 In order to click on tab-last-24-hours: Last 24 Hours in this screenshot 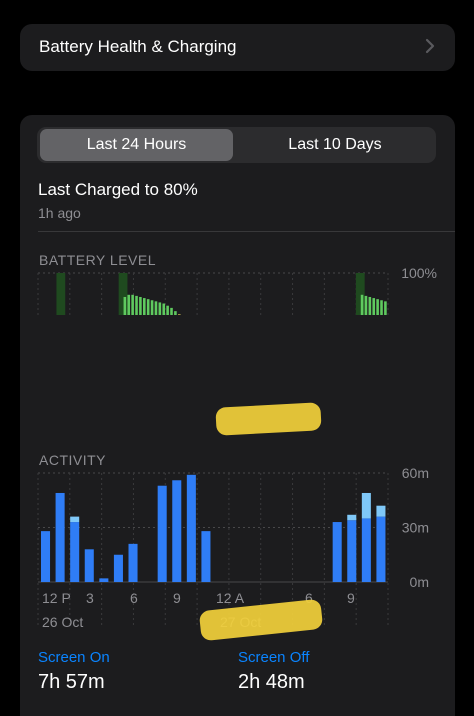, I will do `click(136, 145)`.